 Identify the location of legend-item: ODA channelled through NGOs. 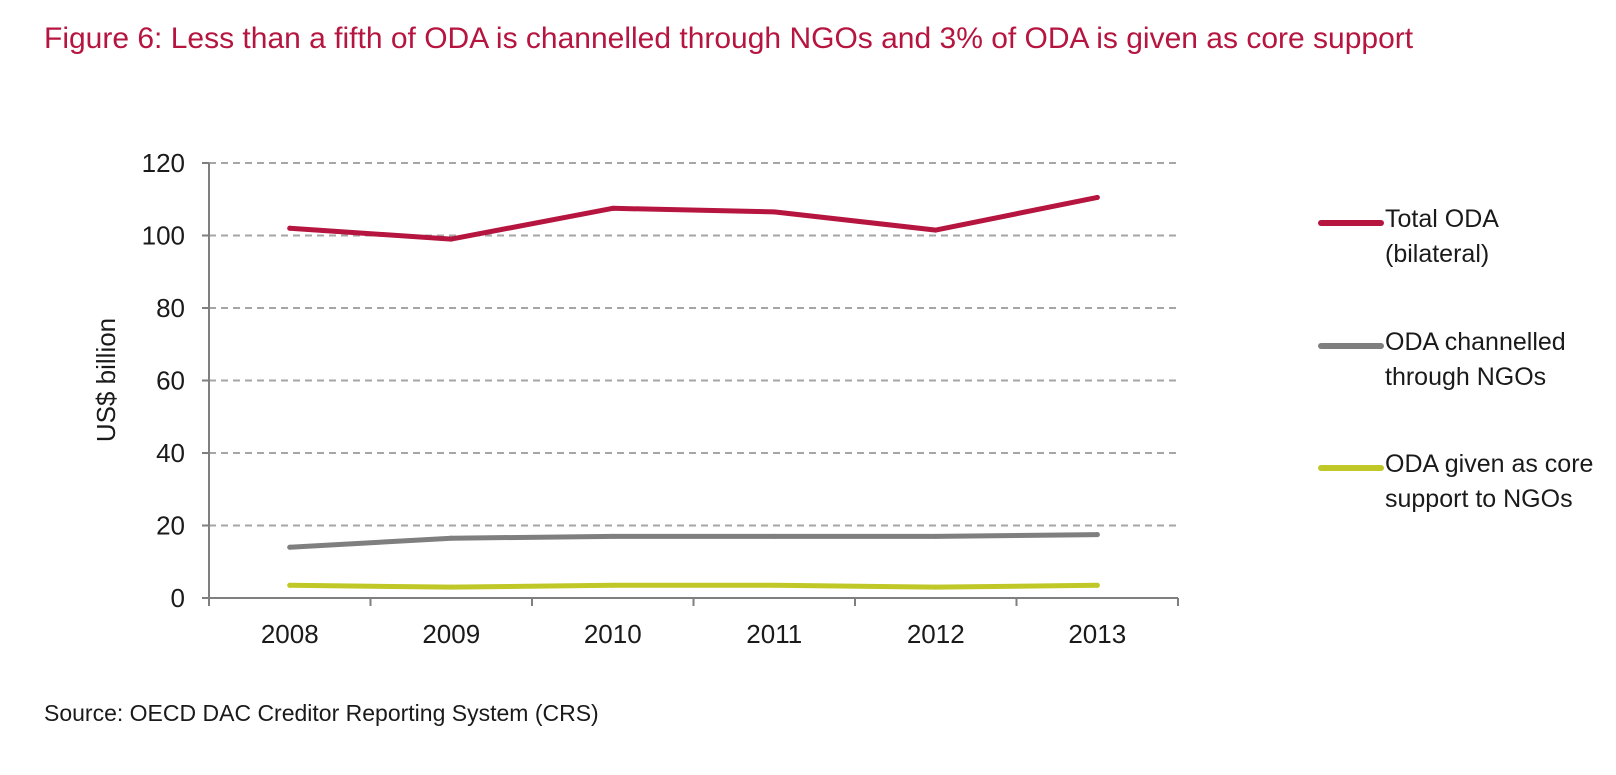
(1456, 360).